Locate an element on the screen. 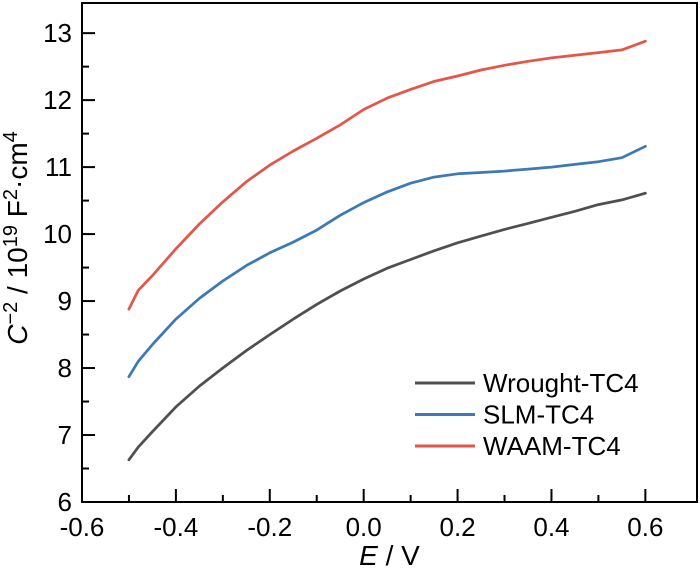 The height and width of the screenshot is (572, 700). x-tick-label: -0.6 is located at coordinates (82, 527).